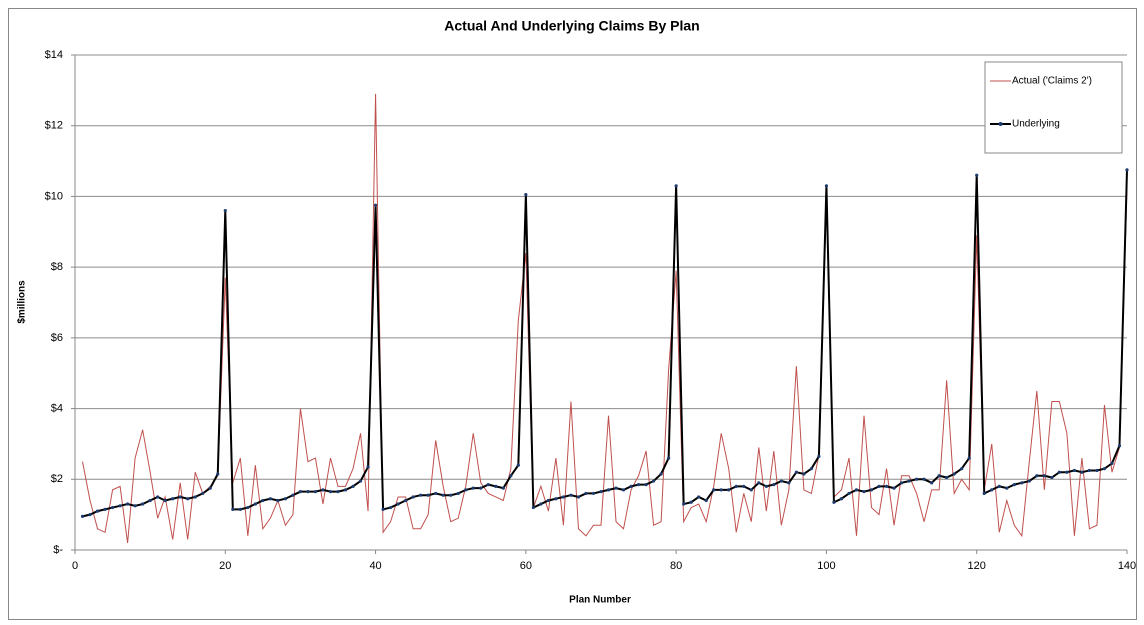 The height and width of the screenshot is (625, 1144). Describe the element at coordinates (676, 566) in the screenshot. I see `x-tick-label: 80` at that location.